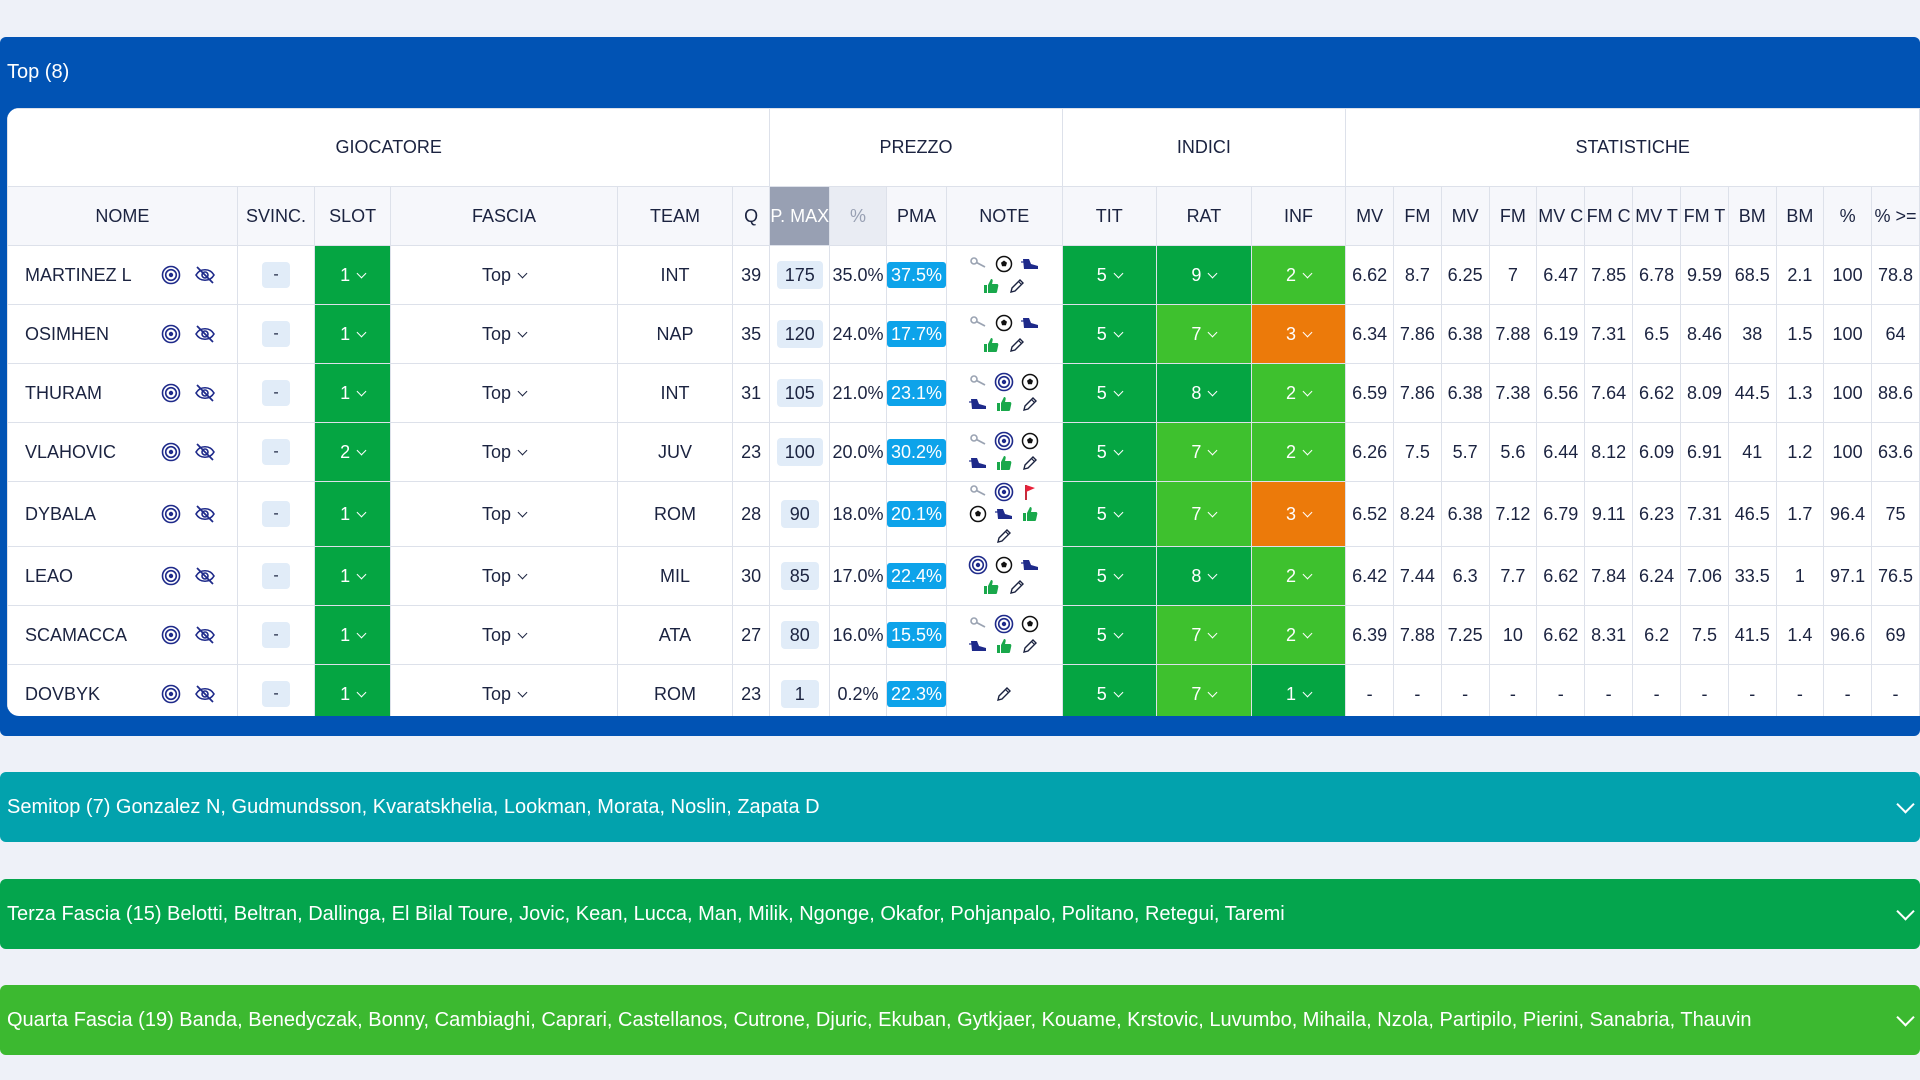 This screenshot has width=1920, height=1080. What do you see at coordinates (49, 575) in the screenshot?
I see `player-name: LEAO` at bounding box center [49, 575].